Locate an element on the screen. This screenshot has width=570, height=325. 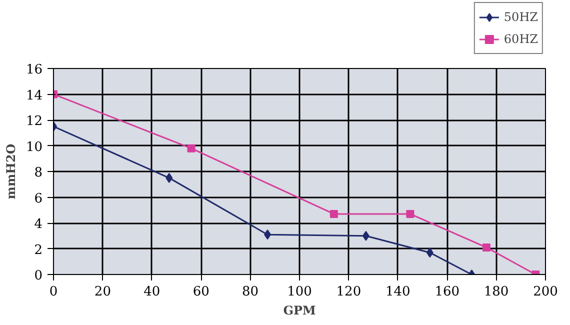
y-tick-label: 6 is located at coordinates (38, 198).